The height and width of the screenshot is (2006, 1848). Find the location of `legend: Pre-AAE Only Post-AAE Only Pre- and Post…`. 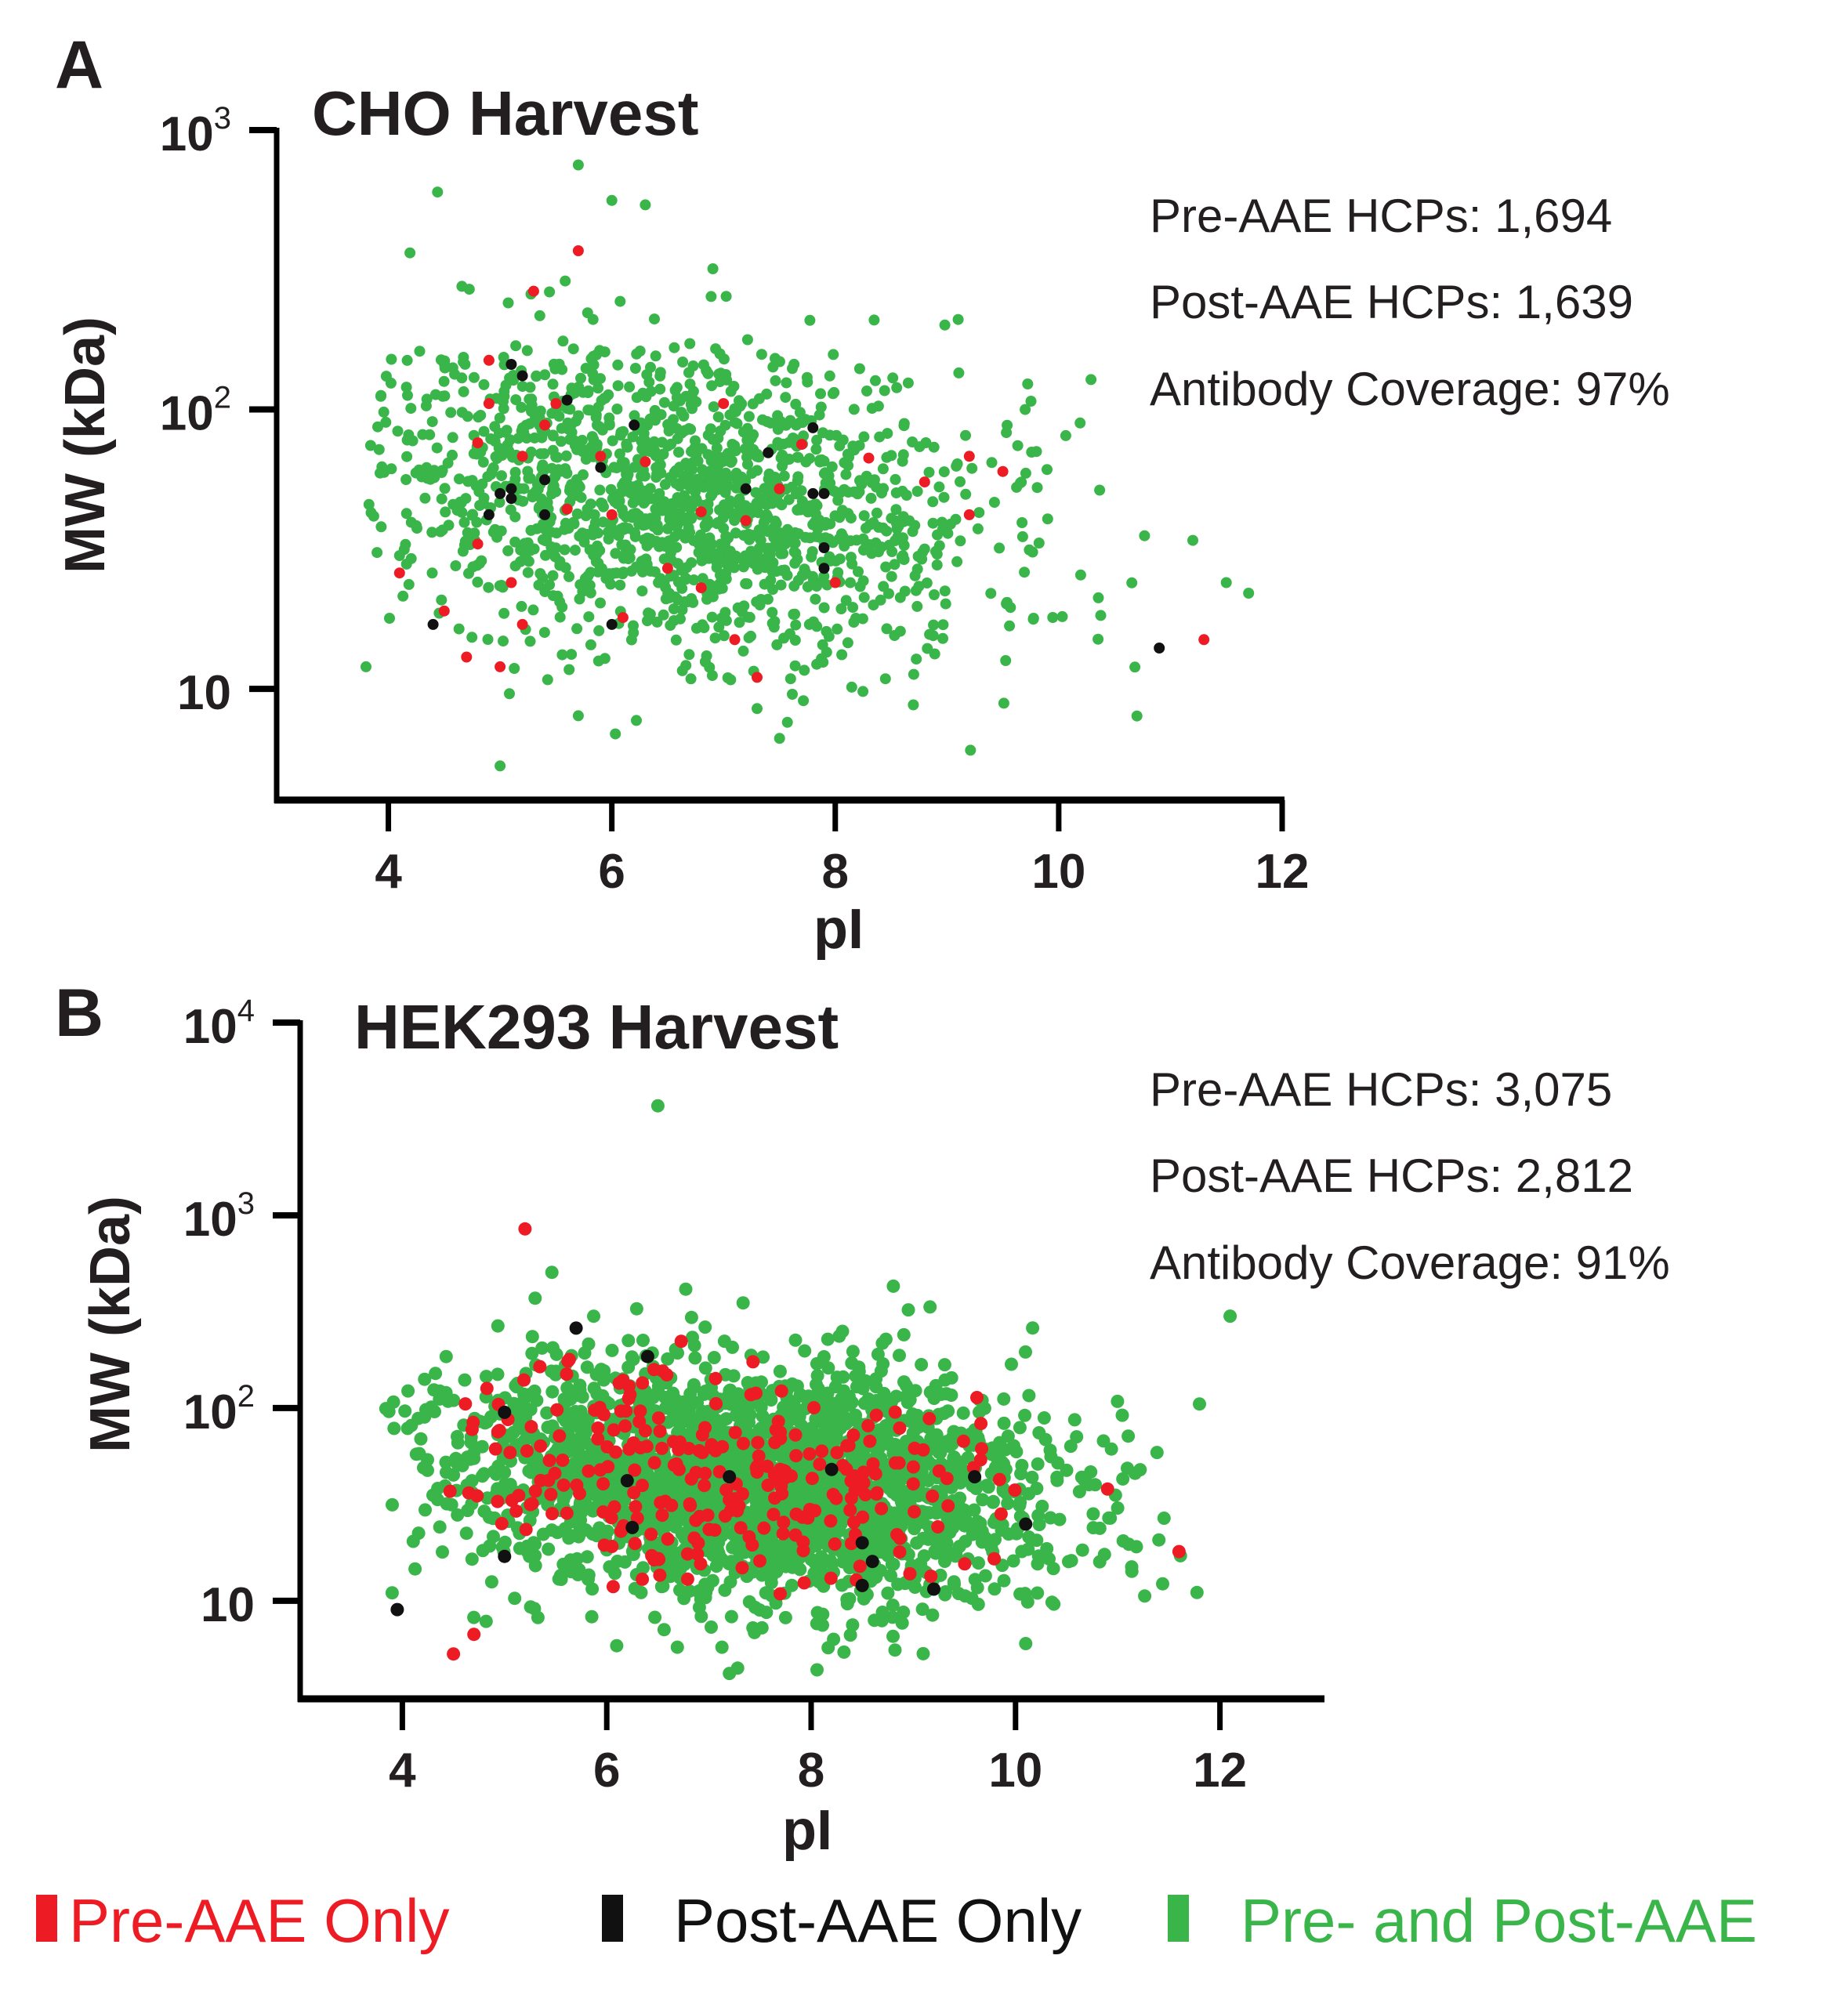

legend: Pre-AAE Only Post-AAE Only Pre- and Post… is located at coordinates (896, 1920).